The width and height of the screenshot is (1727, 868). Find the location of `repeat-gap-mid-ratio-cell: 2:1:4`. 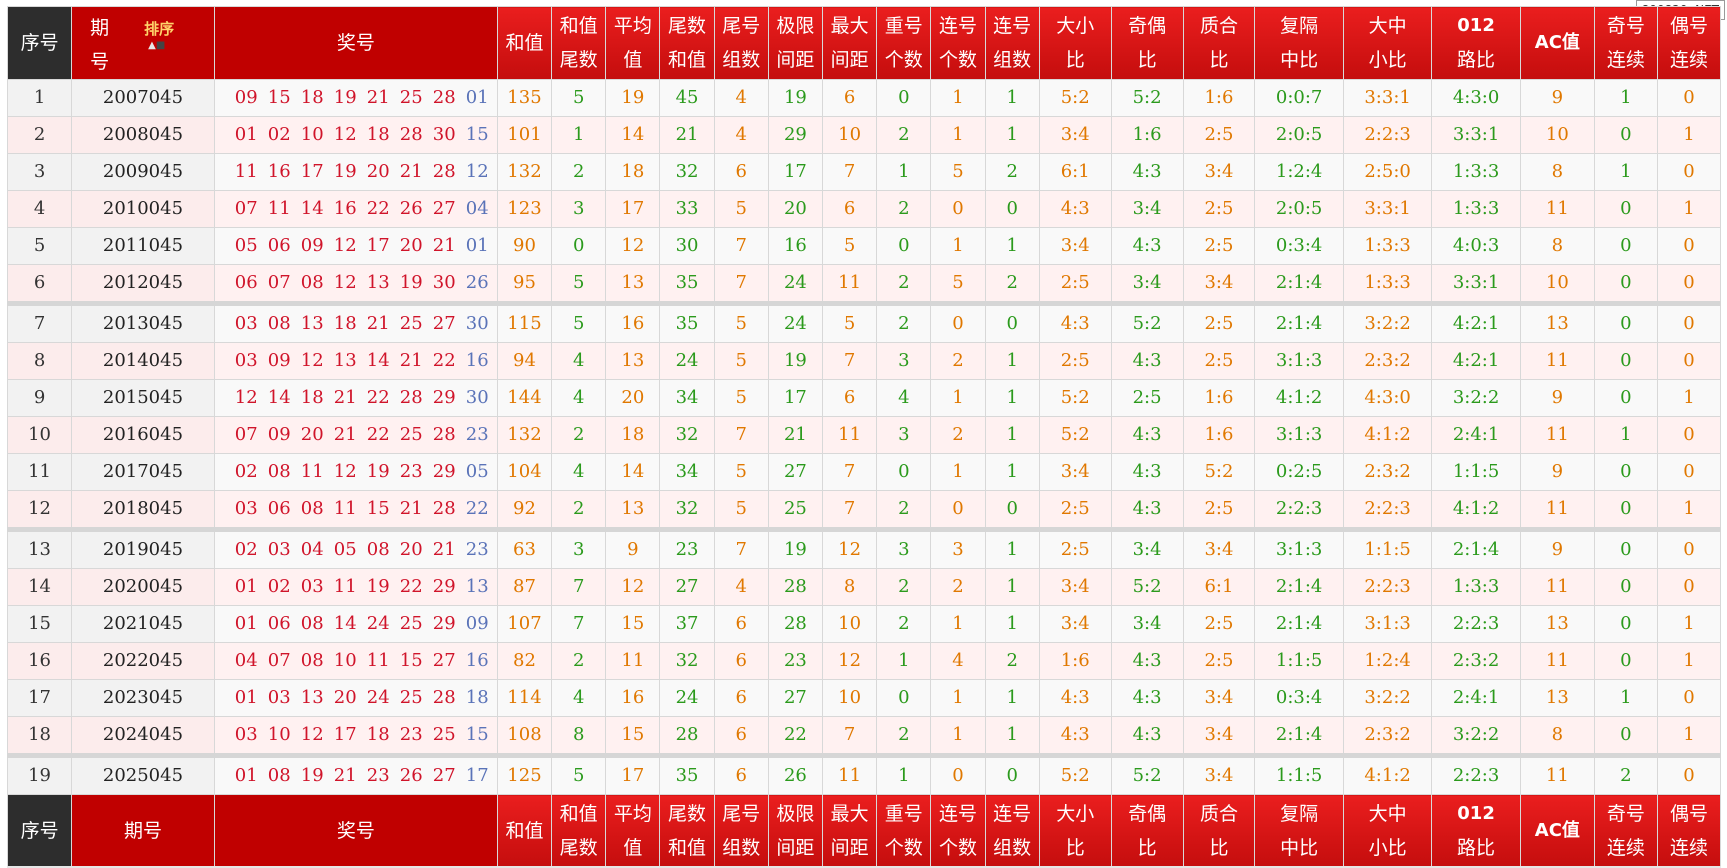

repeat-gap-mid-ratio-cell: 2:1:4 is located at coordinates (1299, 322).